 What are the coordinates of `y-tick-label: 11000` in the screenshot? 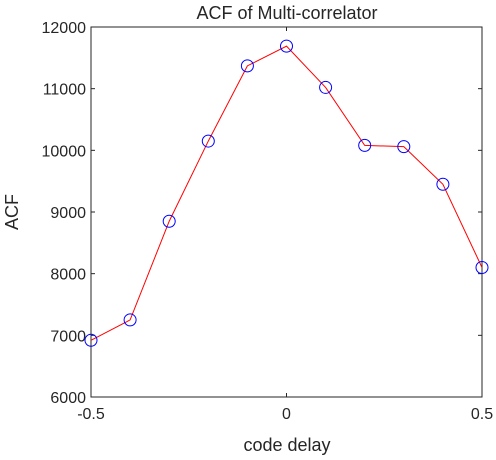 It's located at (64, 90).